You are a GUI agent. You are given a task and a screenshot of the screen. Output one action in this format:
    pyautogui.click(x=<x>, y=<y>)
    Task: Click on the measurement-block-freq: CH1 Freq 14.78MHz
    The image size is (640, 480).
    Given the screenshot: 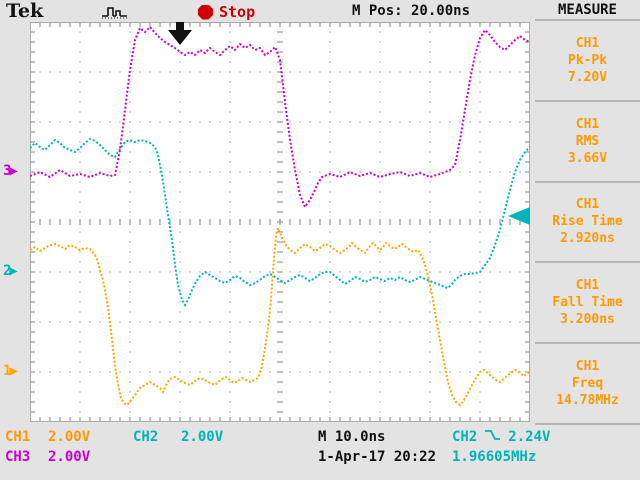 What is the action you would take?
    pyautogui.click(x=587, y=384)
    